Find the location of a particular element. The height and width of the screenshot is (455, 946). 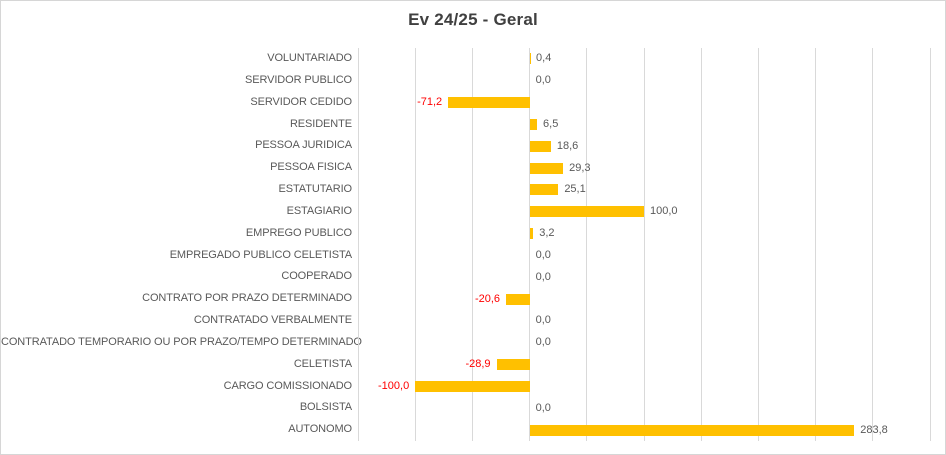

category-label: SERVIDOR PUBLICO is located at coordinates (298, 79).